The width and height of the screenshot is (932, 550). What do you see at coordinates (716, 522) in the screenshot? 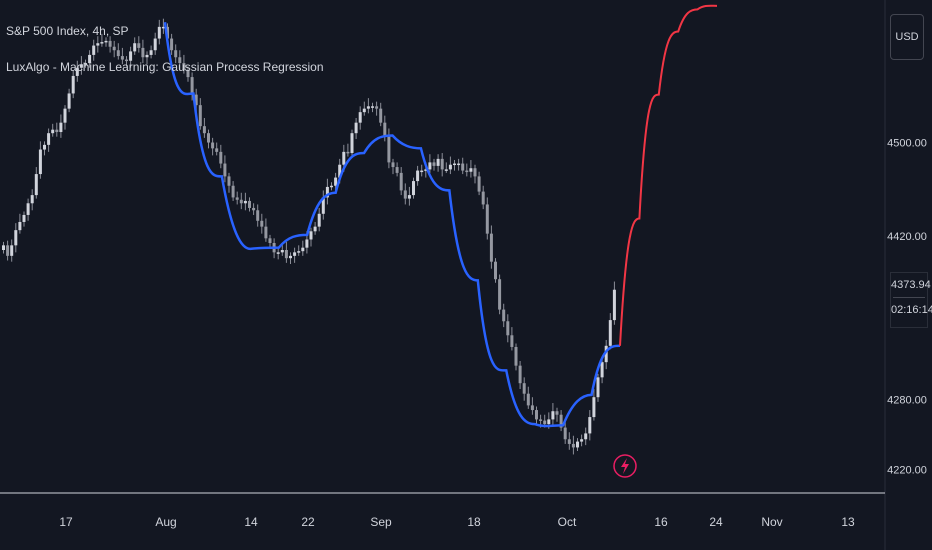
I see `time-tick-label: 24` at bounding box center [716, 522].